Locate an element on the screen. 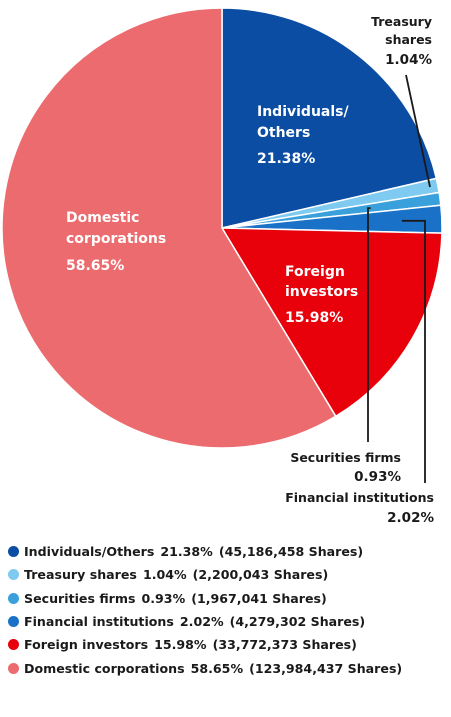 This screenshot has height=717, width=451. legend-label: Individuals/Others is located at coordinates (89, 552).